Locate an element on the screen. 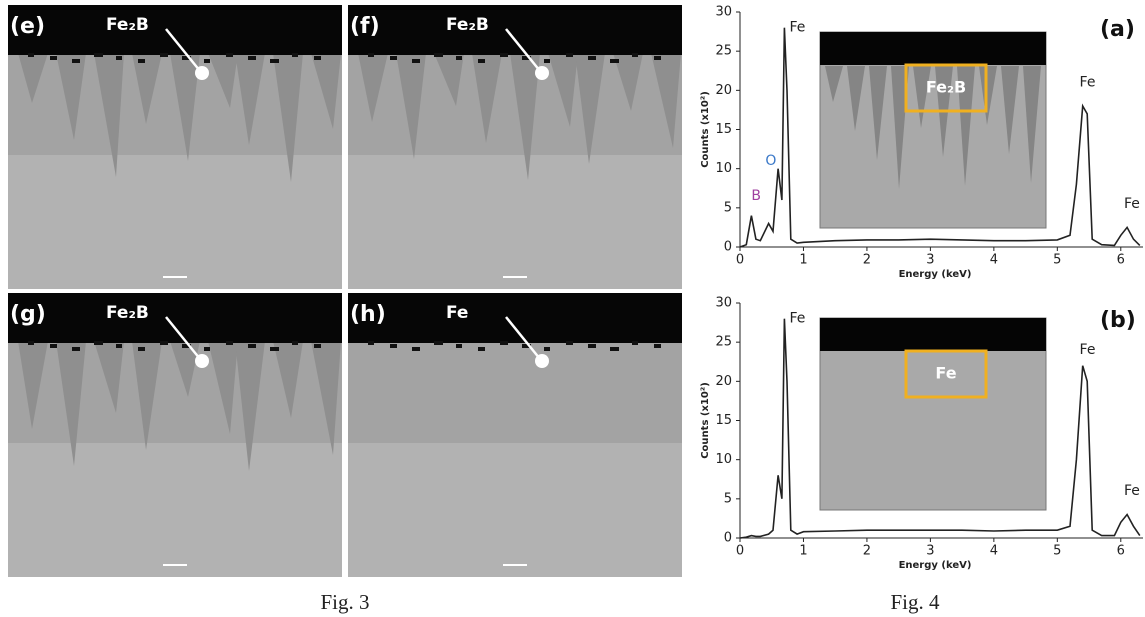  inset-label: Fe is located at coordinates (945, 373).